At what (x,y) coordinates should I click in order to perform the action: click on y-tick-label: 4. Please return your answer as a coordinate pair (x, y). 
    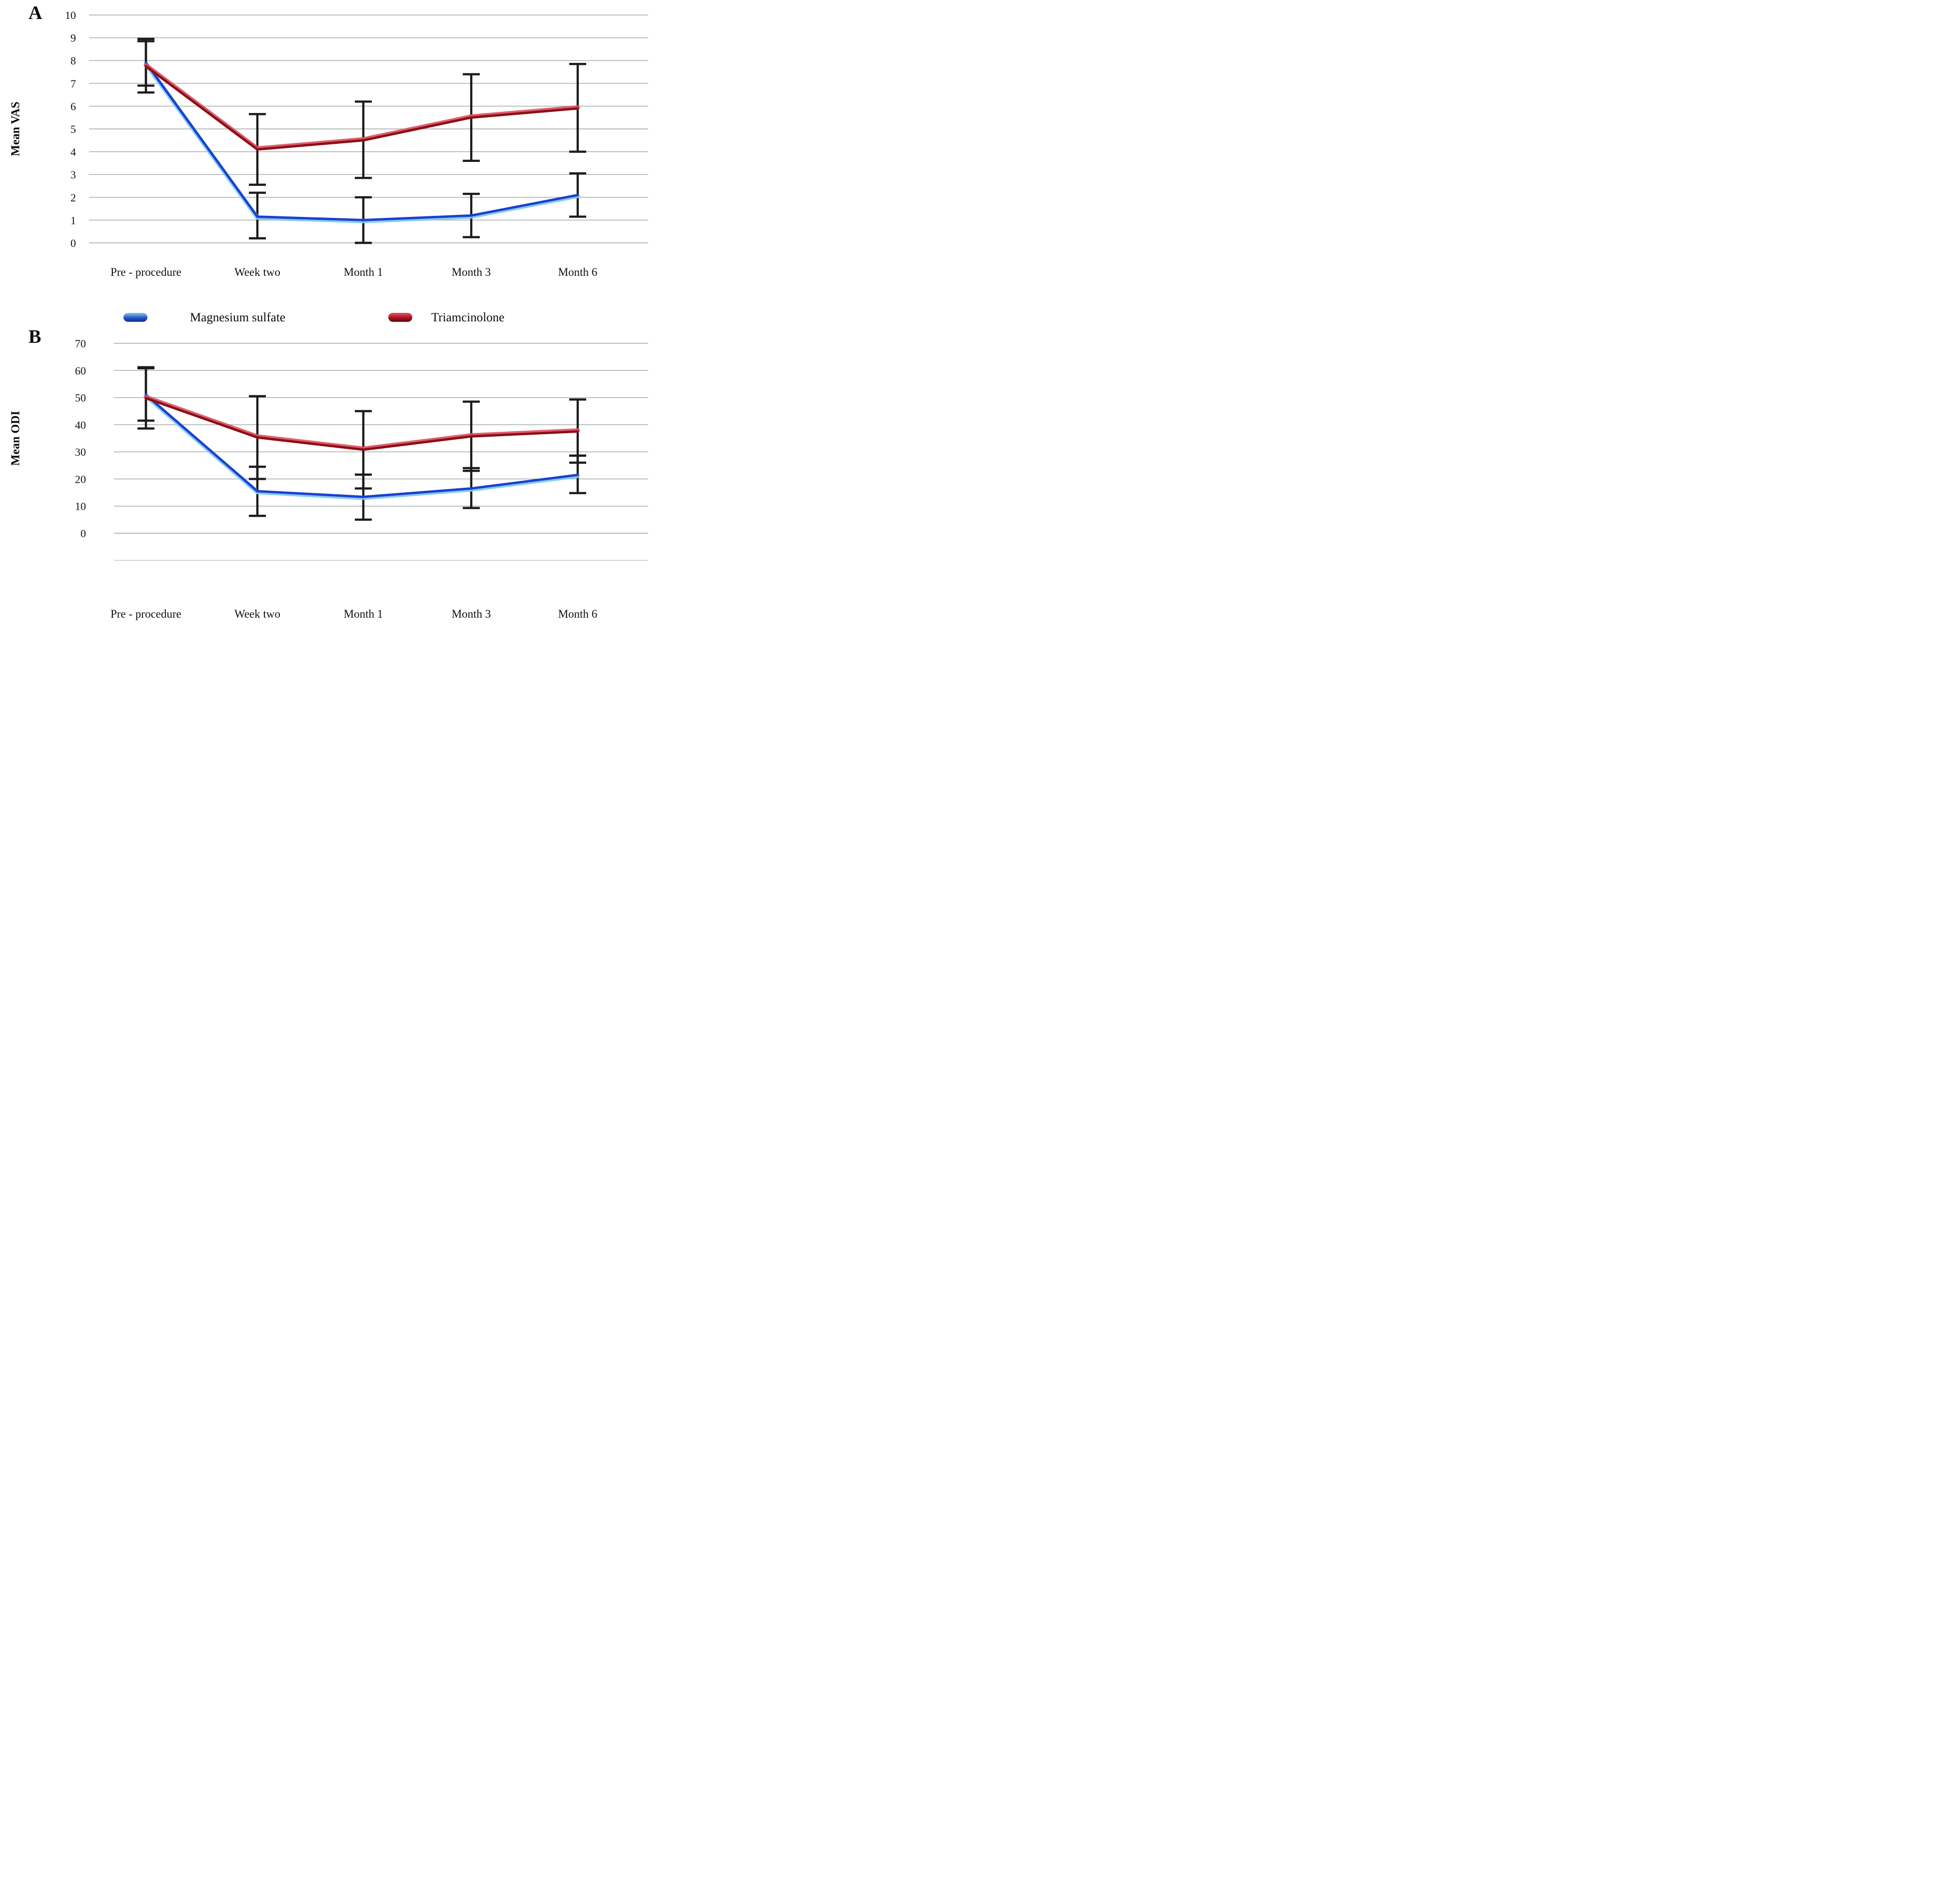
    Looking at the image, I should click on (73, 152).